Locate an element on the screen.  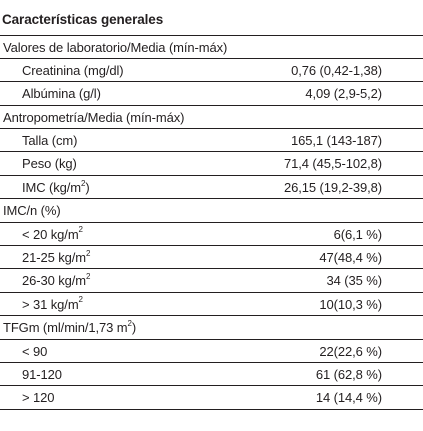
row-label-text: < 20 kg/m is located at coordinates (50, 234).